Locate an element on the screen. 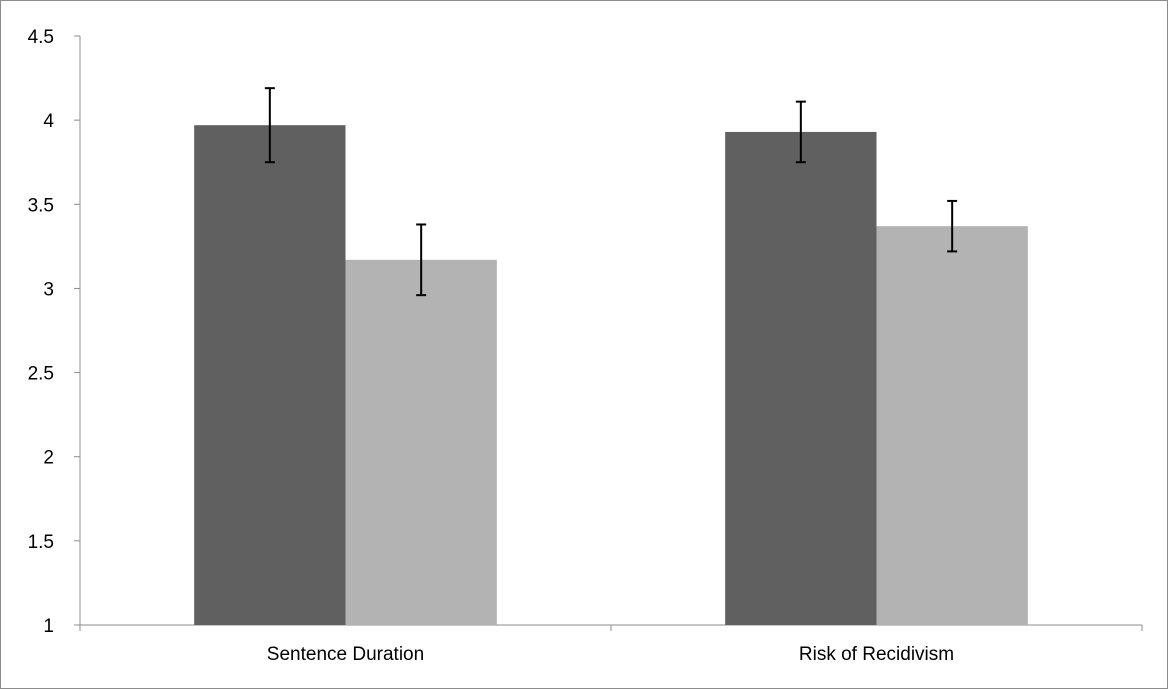 The height and width of the screenshot is (689, 1168). y-tick-label: 4.5 is located at coordinates (41, 37).